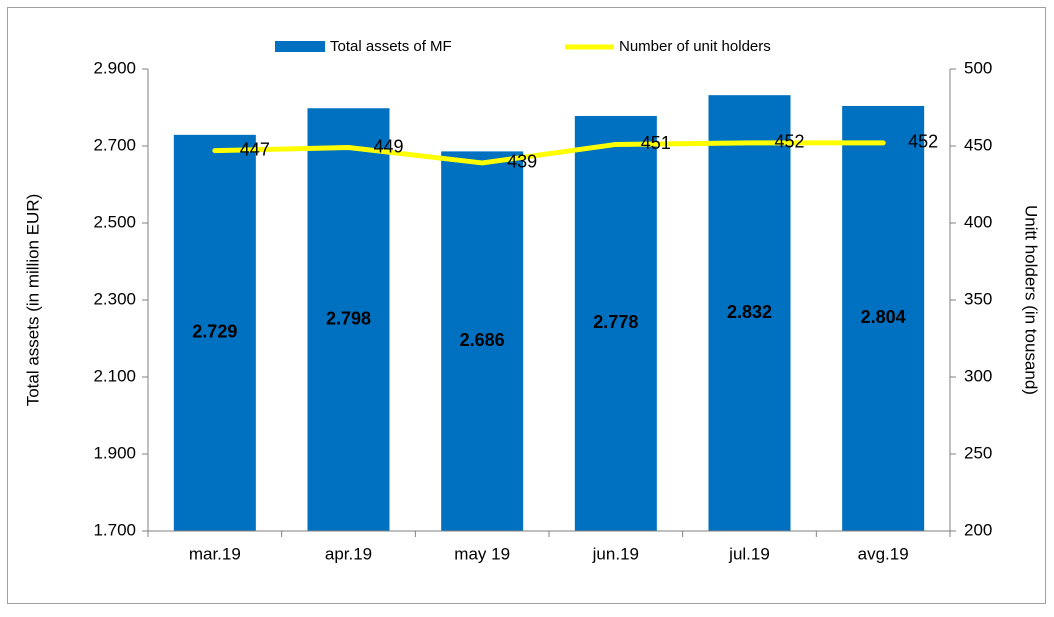  Describe the element at coordinates (215, 553) in the screenshot. I see `x-tick-label: mar.19` at that location.